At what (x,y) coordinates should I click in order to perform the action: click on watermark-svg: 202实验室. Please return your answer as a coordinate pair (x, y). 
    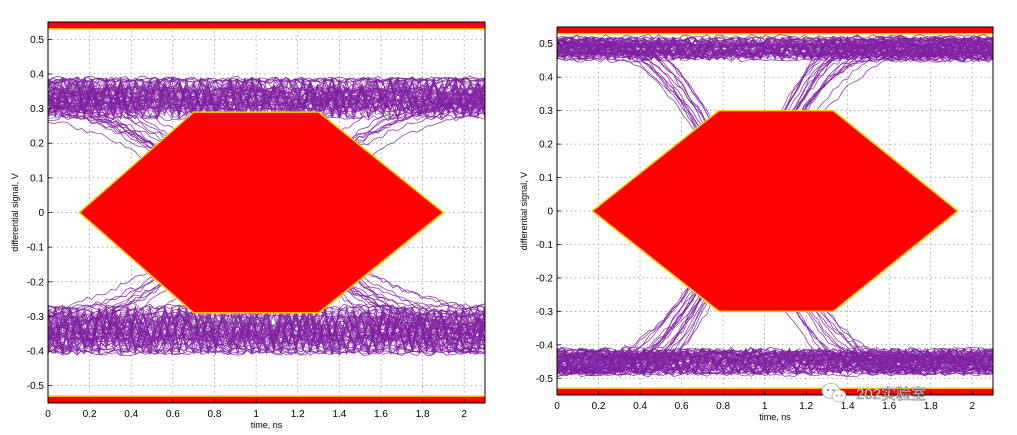
    Looking at the image, I should click on (873, 393).